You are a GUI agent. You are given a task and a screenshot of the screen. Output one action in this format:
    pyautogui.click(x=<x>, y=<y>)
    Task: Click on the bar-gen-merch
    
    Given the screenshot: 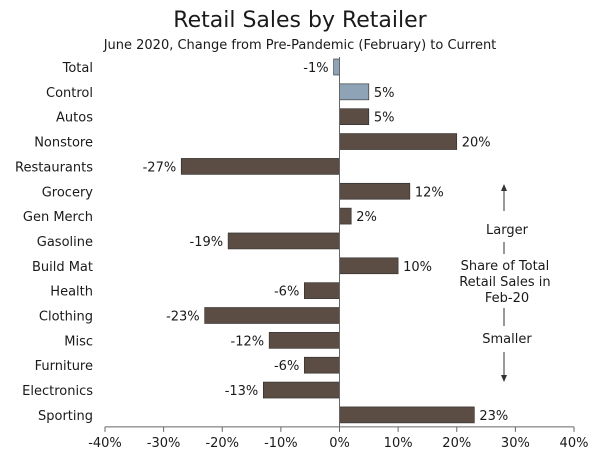 What is the action you would take?
    pyautogui.click(x=345, y=216)
    